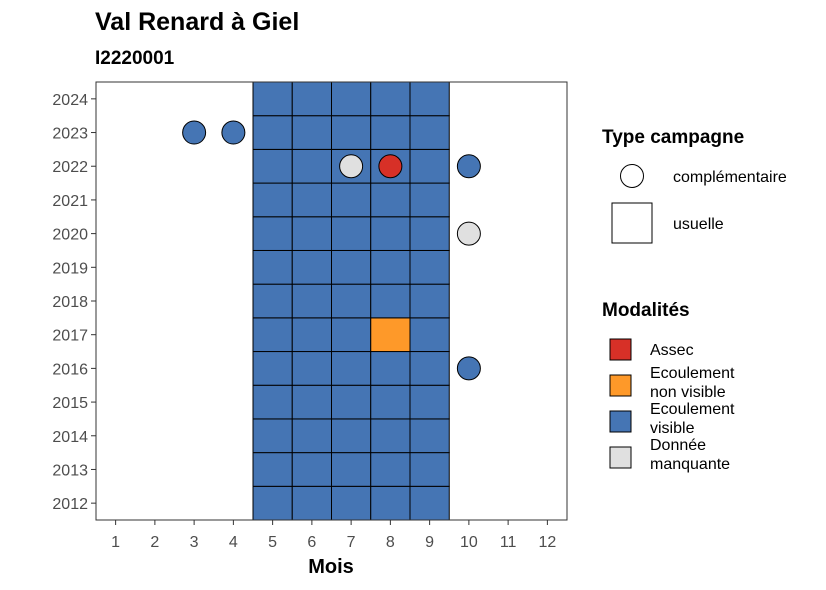 This screenshot has height=590, width=826. I want to click on x-axis: 1 2 3 4 5 6 7 8 9 10 11 12, so click(333, 535).